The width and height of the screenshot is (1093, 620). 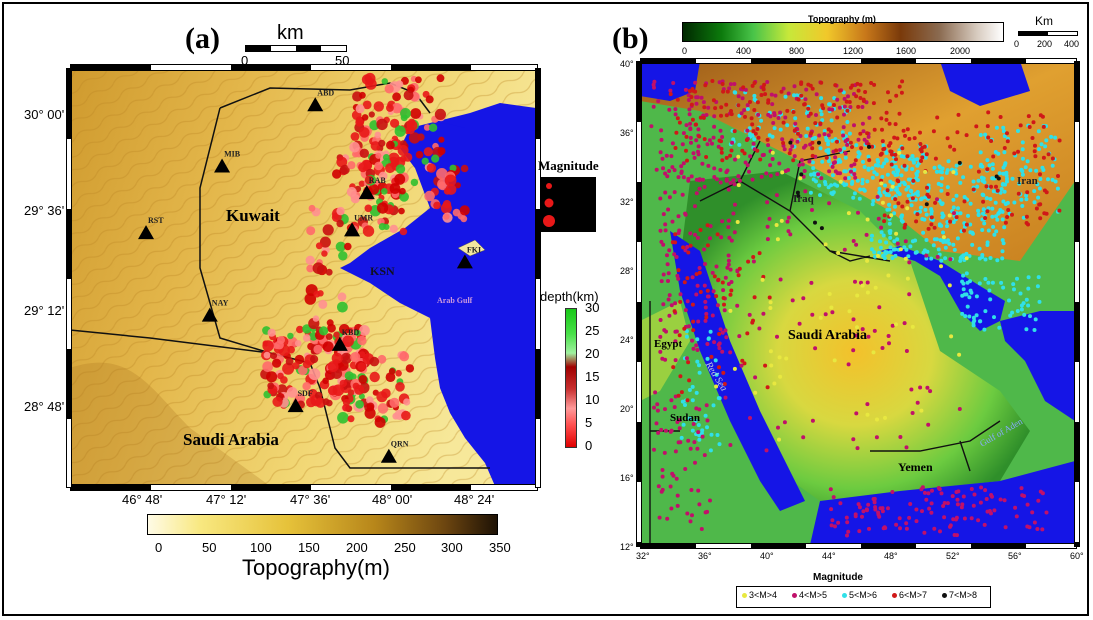 I want to click on magnitude-legend-b-label: 3<M>4, so click(x=763, y=595).